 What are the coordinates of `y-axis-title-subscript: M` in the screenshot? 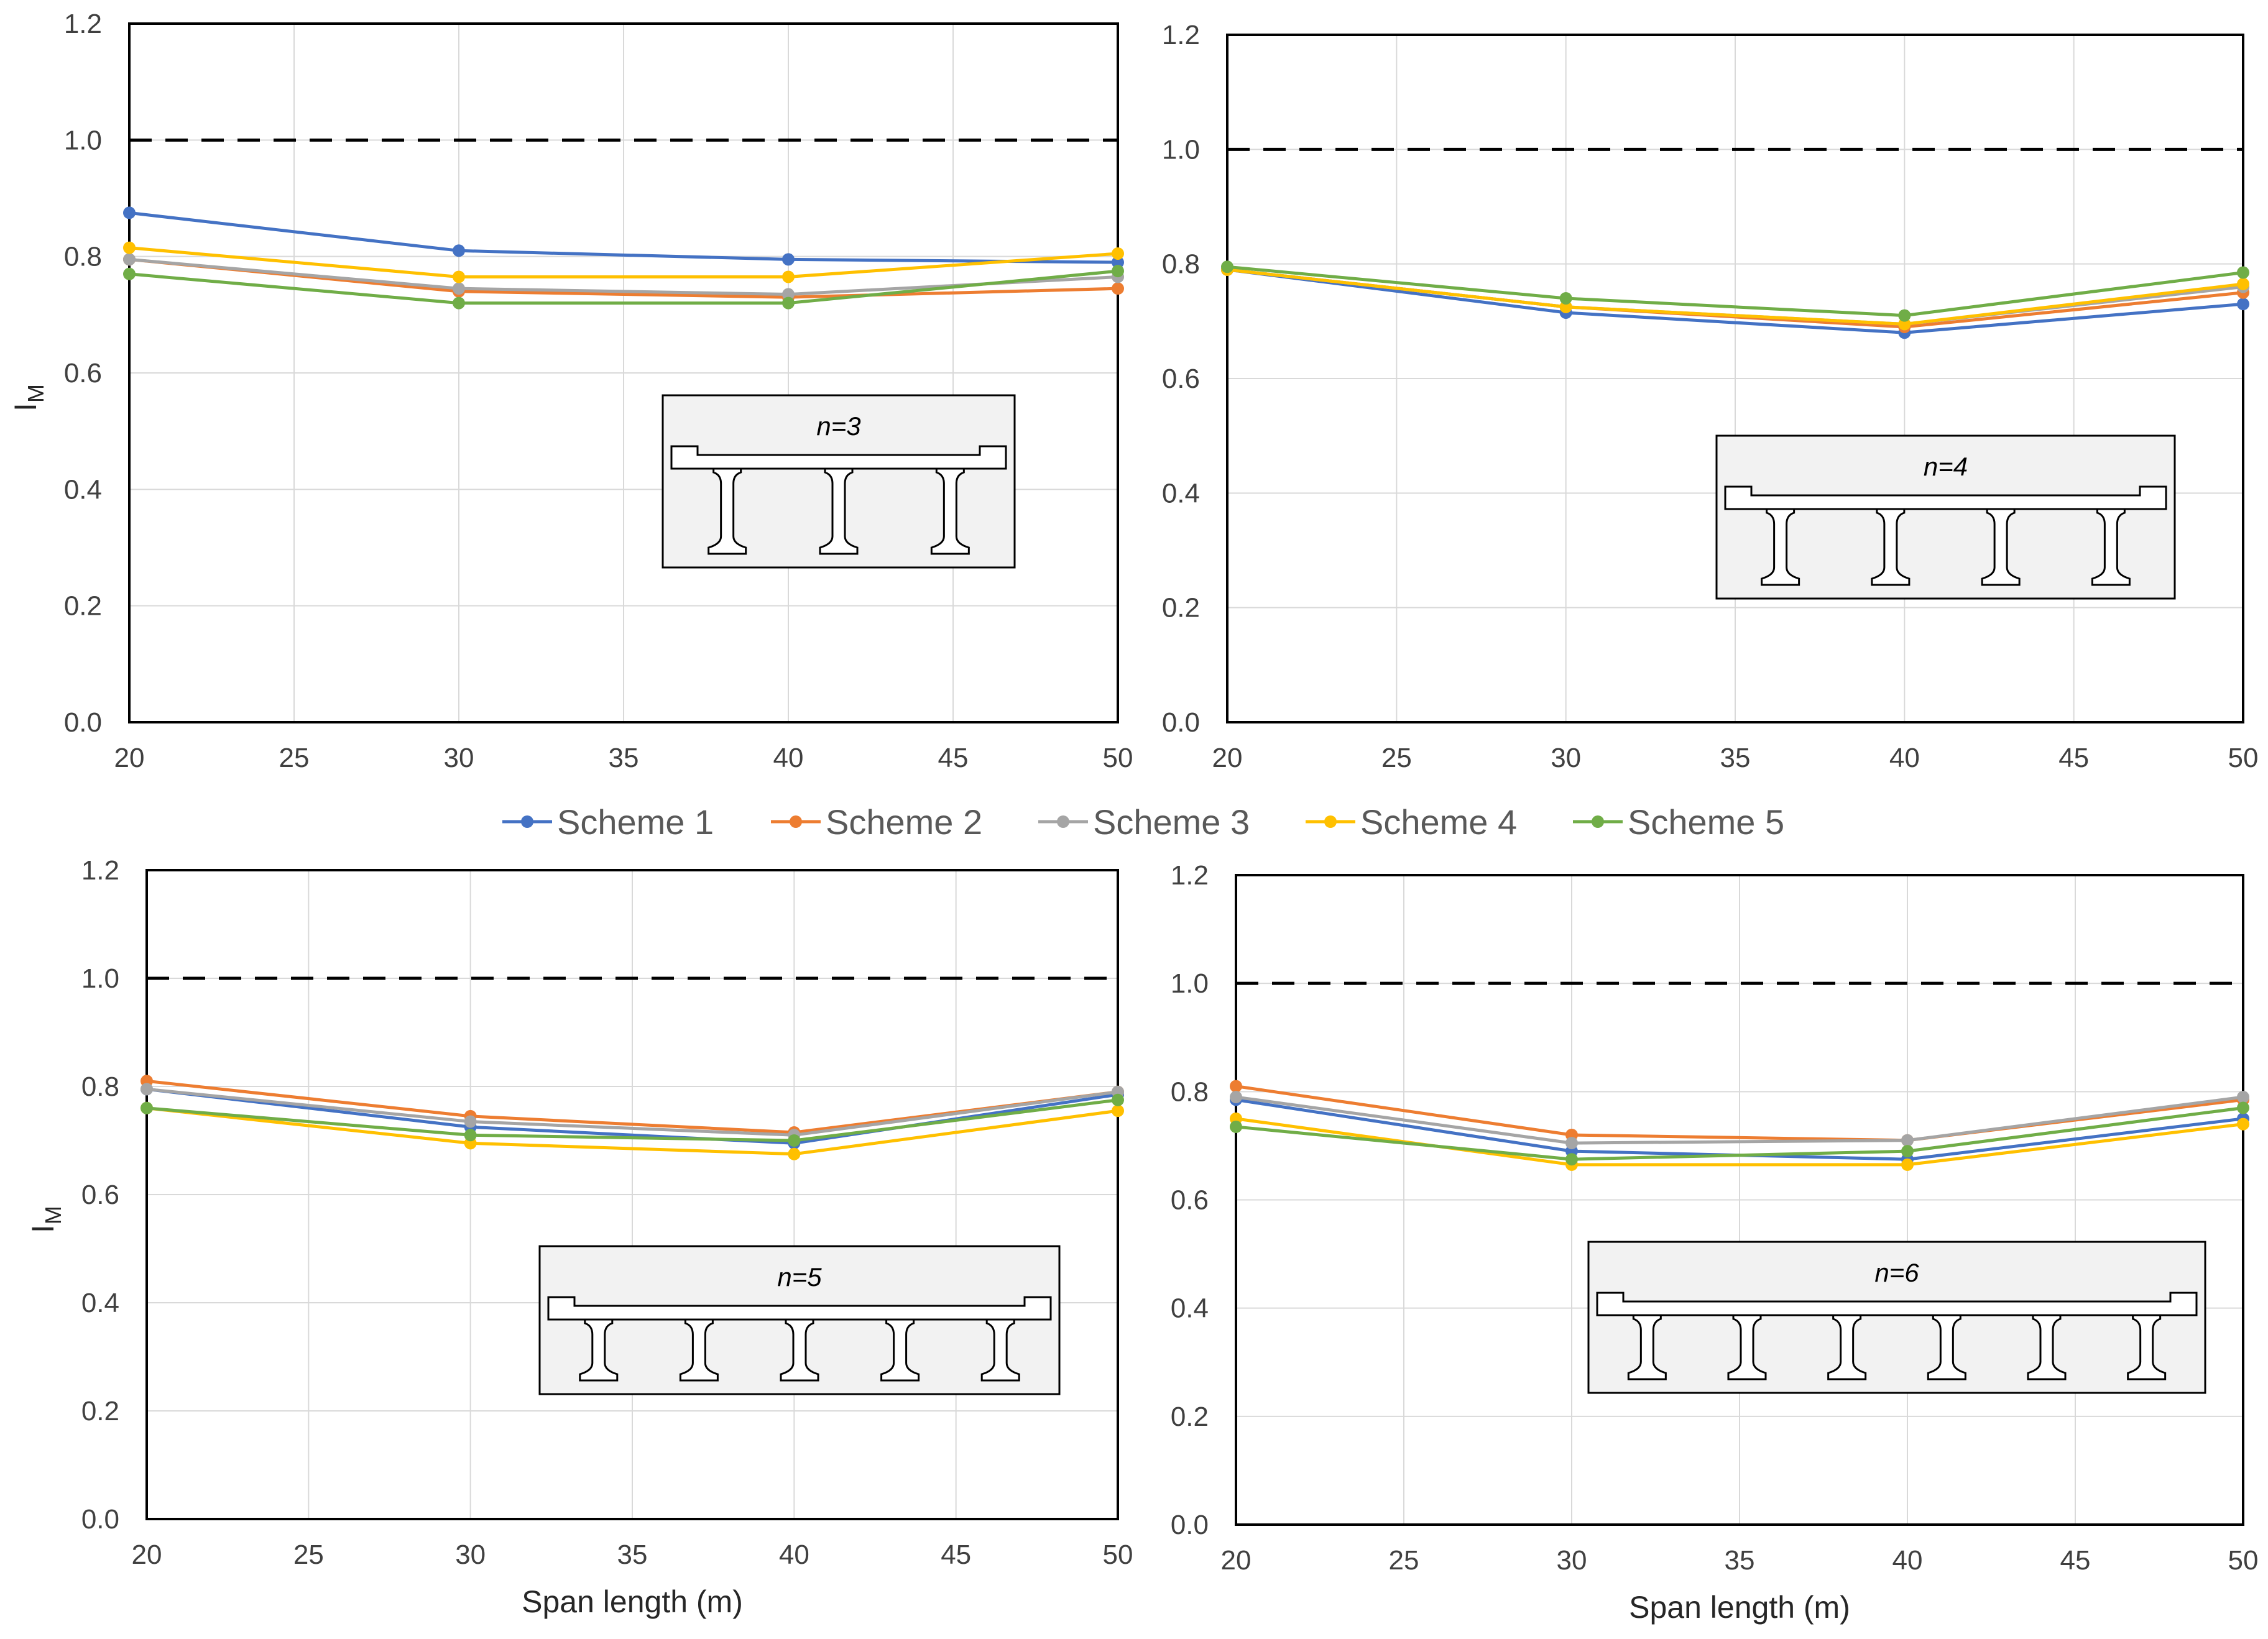 It's located at (35, 393).